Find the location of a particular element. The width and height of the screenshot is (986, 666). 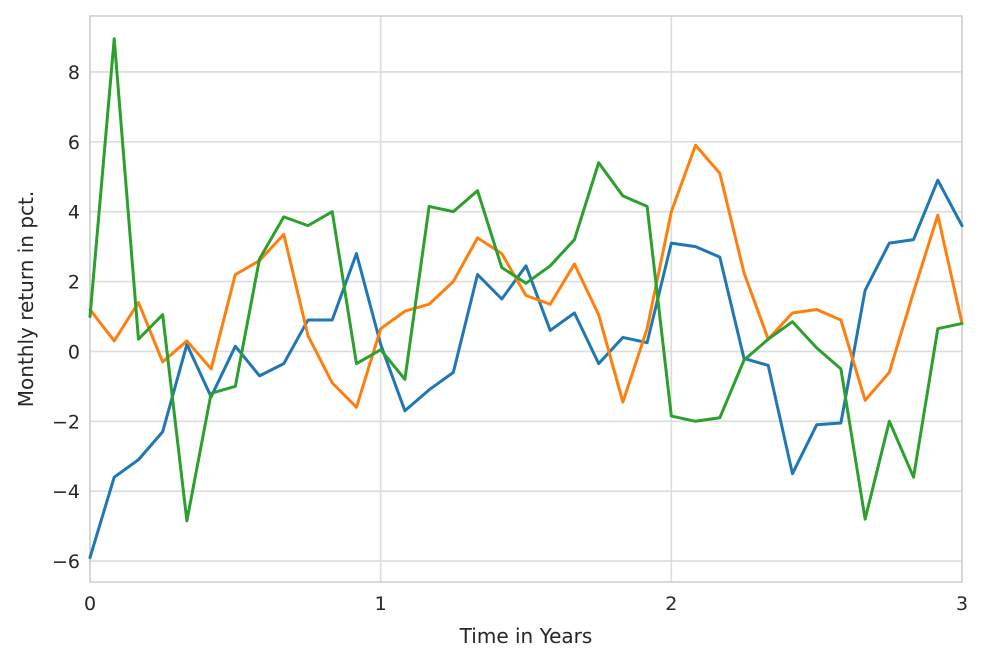

x-tick-label: 3 is located at coordinates (962, 604).